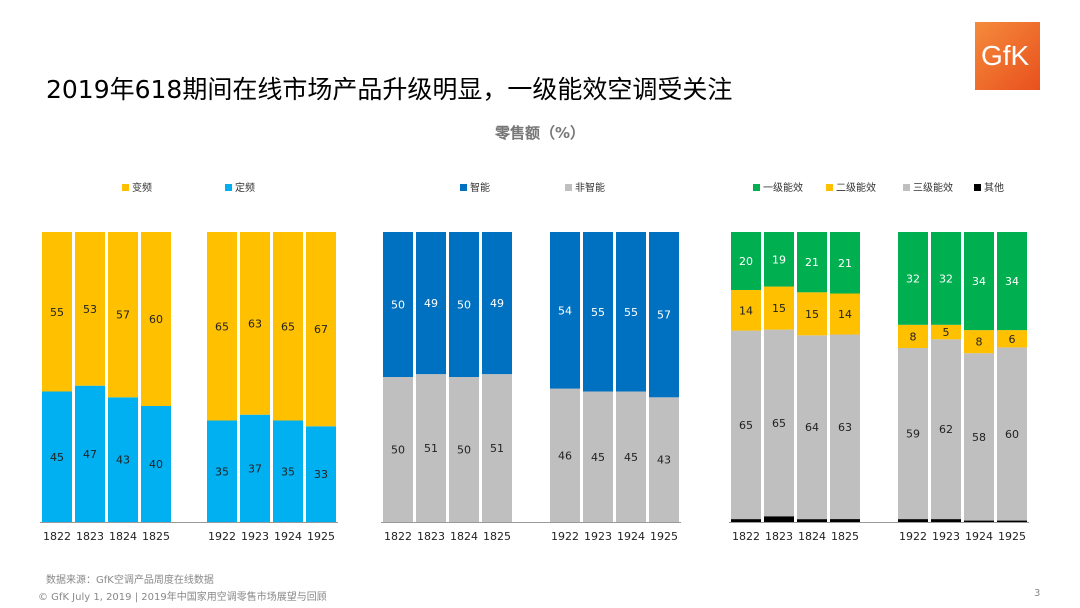  I want to click on x-tick-label: 1824, so click(123, 536).